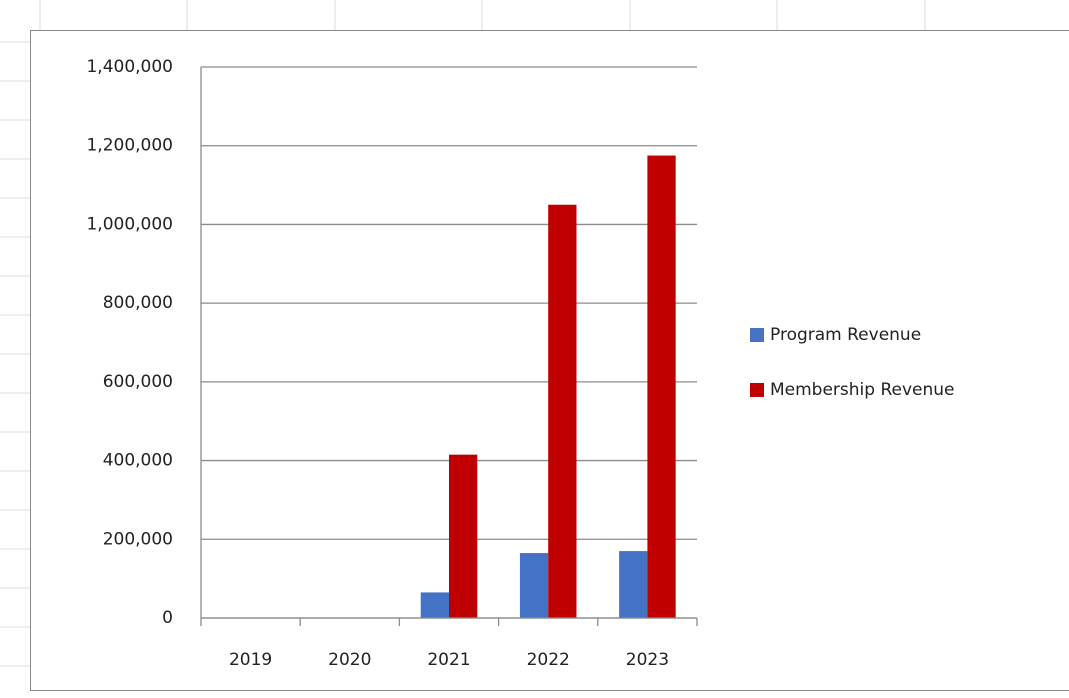 The image size is (1069, 698). I want to click on x-tick-label: 2020, so click(349, 660).